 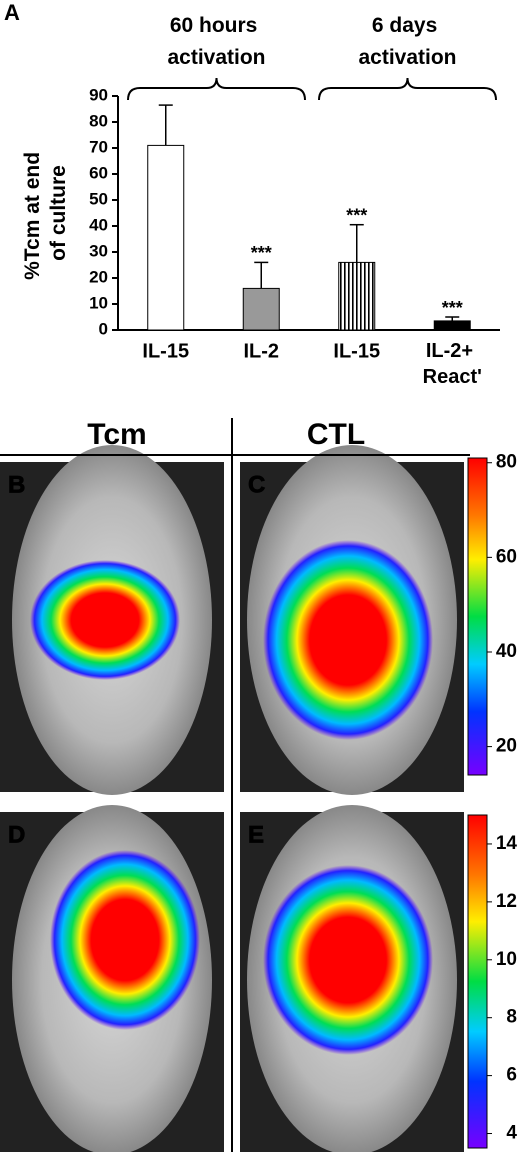 I want to click on panel-label: B, so click(x=16, y=484).